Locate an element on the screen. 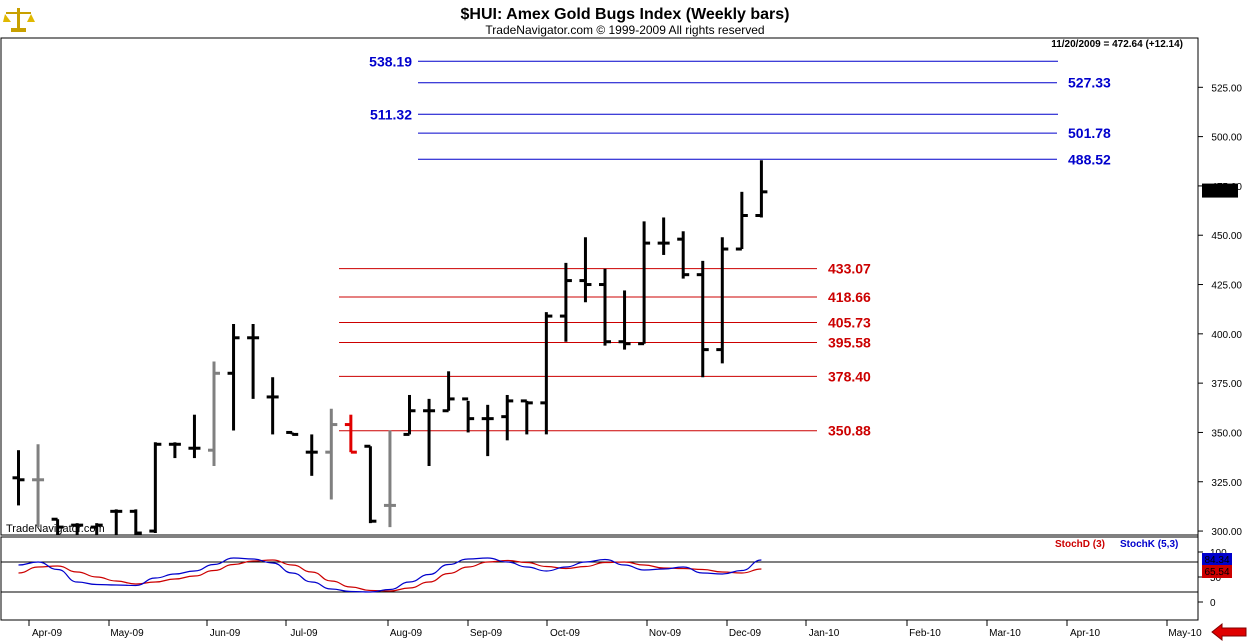 Image resolution: width=1250 pixels, height=643 pixels. x-tick-label: May-10 is located at coordinates (1185, 633).